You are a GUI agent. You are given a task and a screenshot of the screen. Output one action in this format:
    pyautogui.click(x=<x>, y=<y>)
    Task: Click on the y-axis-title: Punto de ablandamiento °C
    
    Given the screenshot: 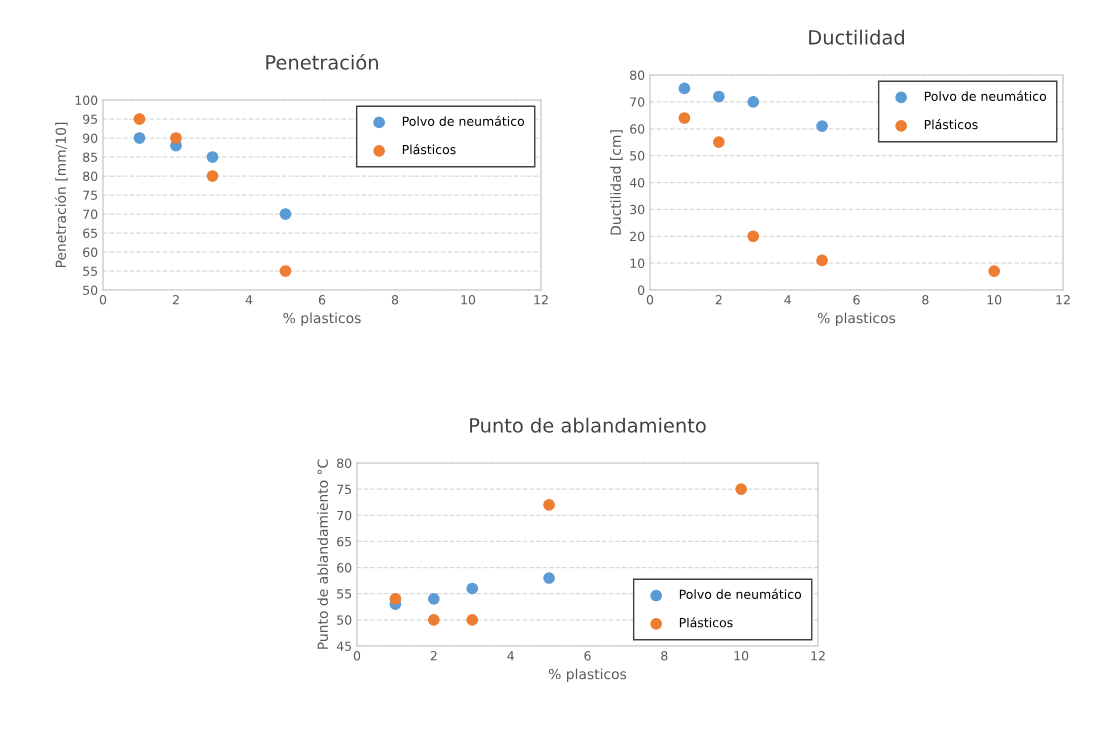 What is the action you would take?
    pyautogui.click(x=322, y=554)
    